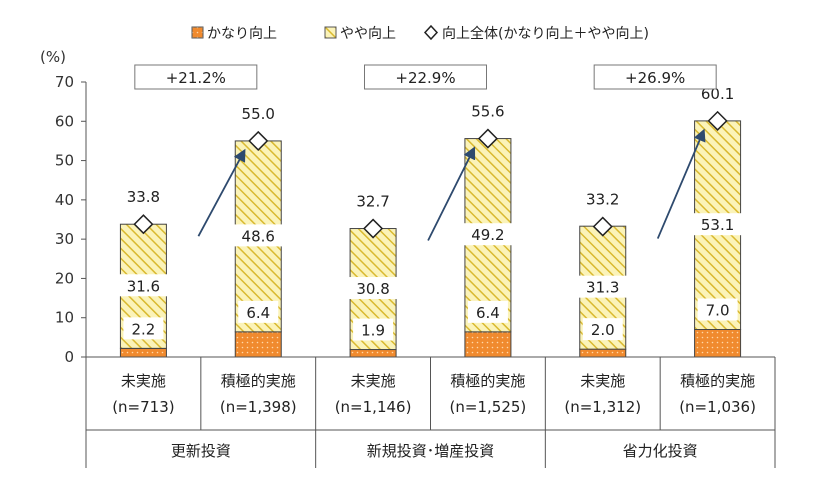 The width and height of the screenshot is (840, 491). What do you see at coordinates (487, 112) in the screenshot?
I see `data-label-total: 55.6` at bounding box center [487, 112].